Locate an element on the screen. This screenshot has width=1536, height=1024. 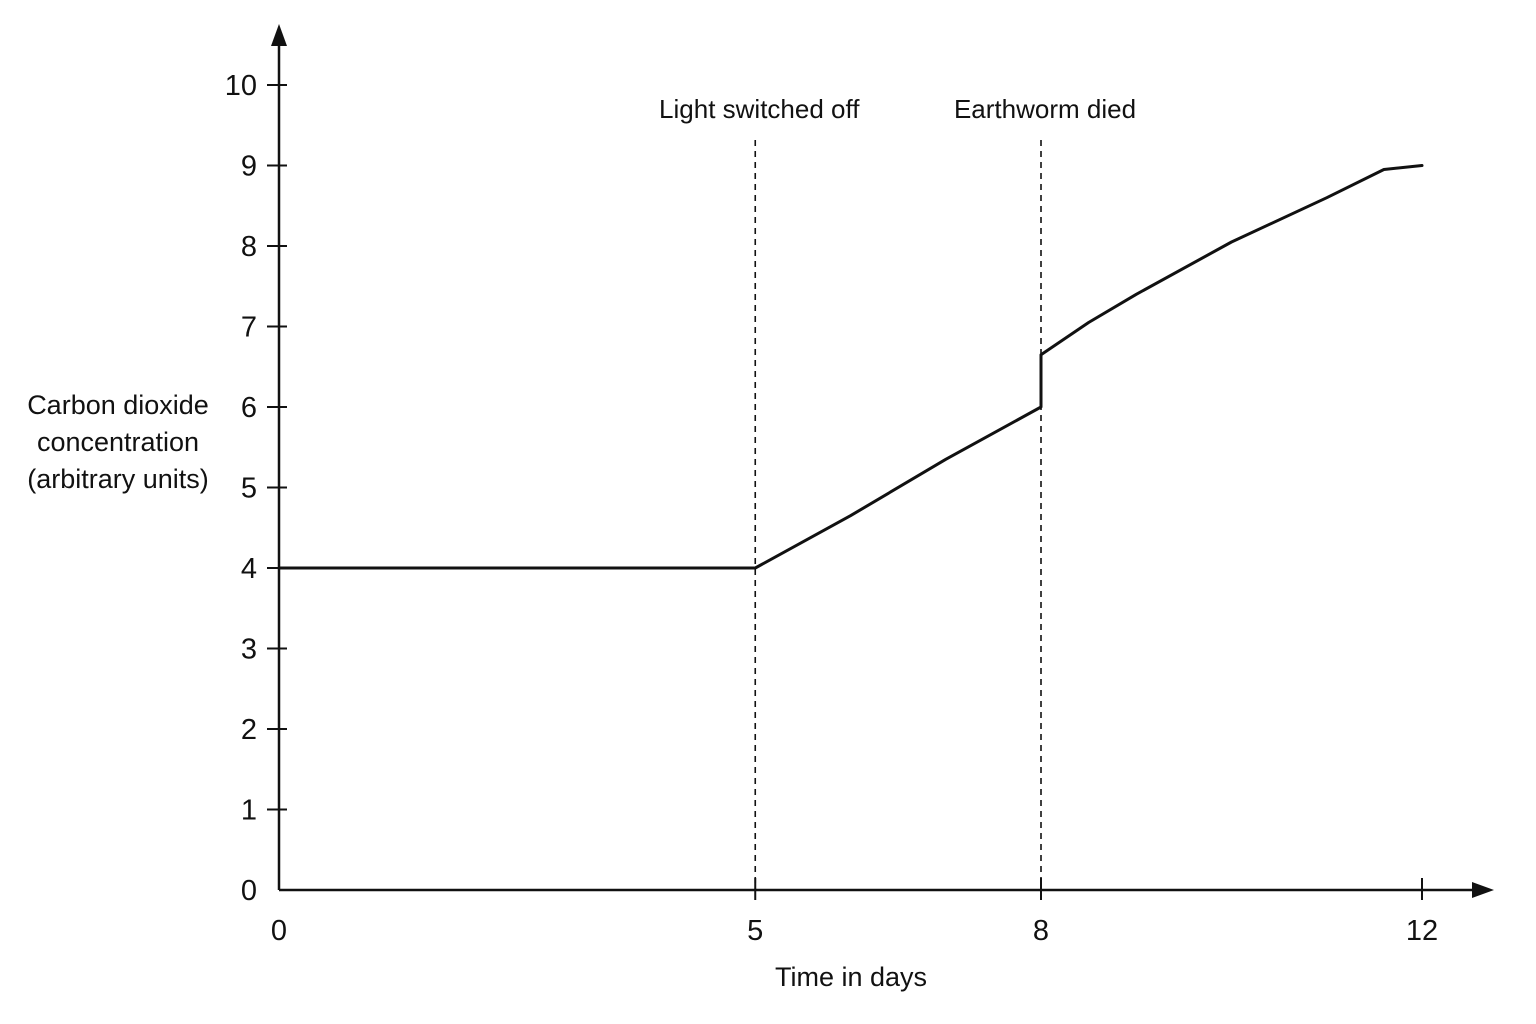
x-axis-title: Time in days is located at coordinates (851, 977).